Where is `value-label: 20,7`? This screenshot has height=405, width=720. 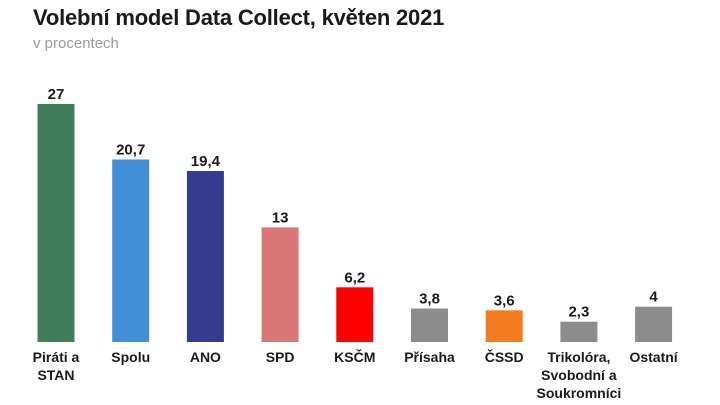 value-label: 20,7 is located at coordinates (130, 150).